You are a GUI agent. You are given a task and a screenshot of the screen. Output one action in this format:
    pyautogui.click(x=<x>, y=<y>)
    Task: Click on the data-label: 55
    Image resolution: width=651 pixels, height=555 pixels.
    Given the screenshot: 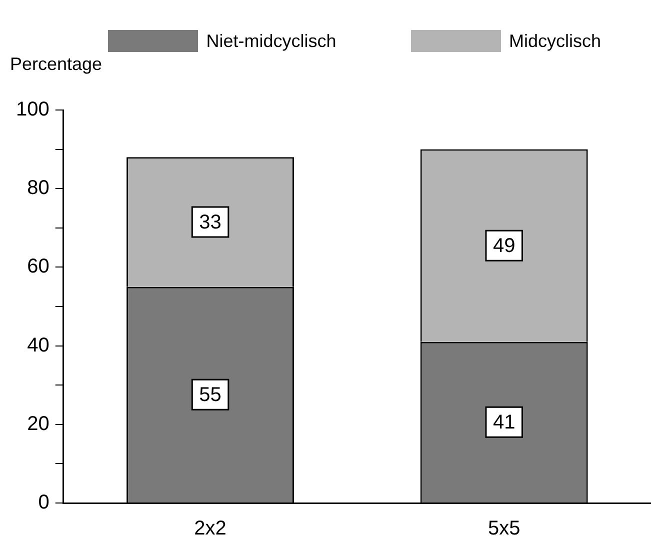 What is the action you would take?
    pyautogui.click(x=210, y=395)
    